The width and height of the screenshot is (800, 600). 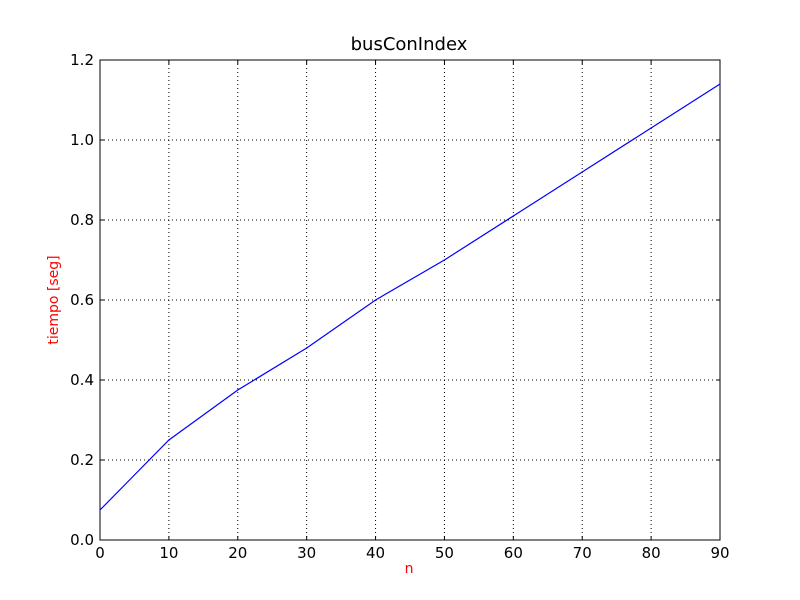 What do you see at coordinates (409, 569) in the screenshot?
I see `x-axis-label: n` at bounding box center [409, 569].